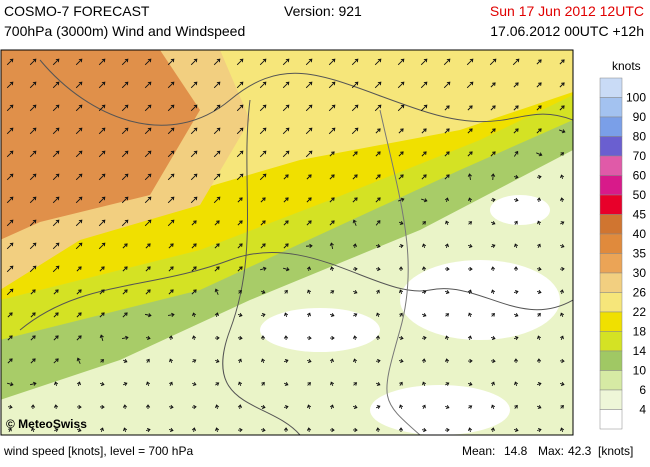  What do you see at coordinates (124, 31) in the screenshot?
I see `subtitle: 700hPa (3000m) Wind and Windspeed` at bounding box center [124, 31].